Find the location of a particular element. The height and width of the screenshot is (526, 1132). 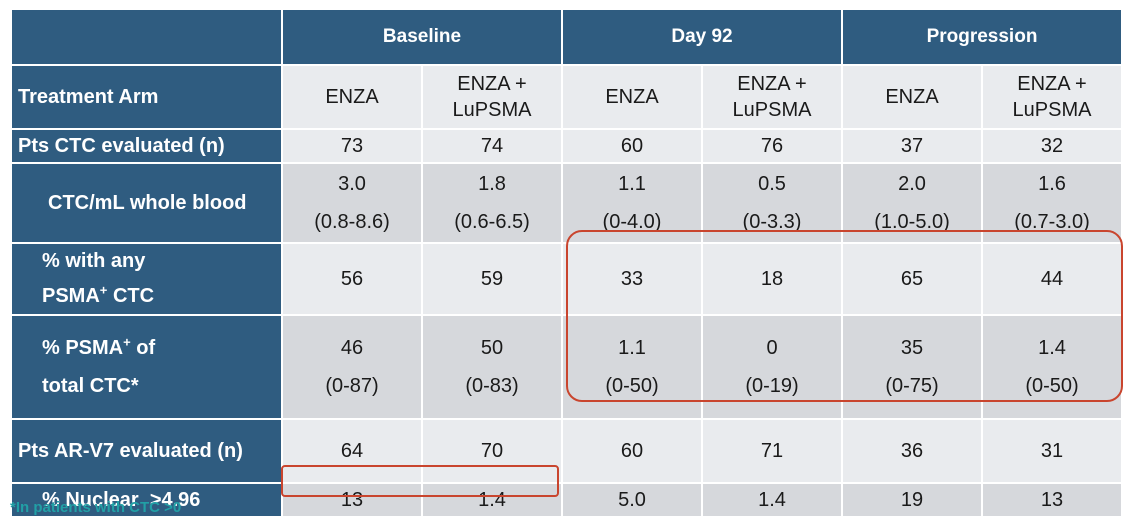

cell-value: 1.8 is located at coordinates (492, 184).